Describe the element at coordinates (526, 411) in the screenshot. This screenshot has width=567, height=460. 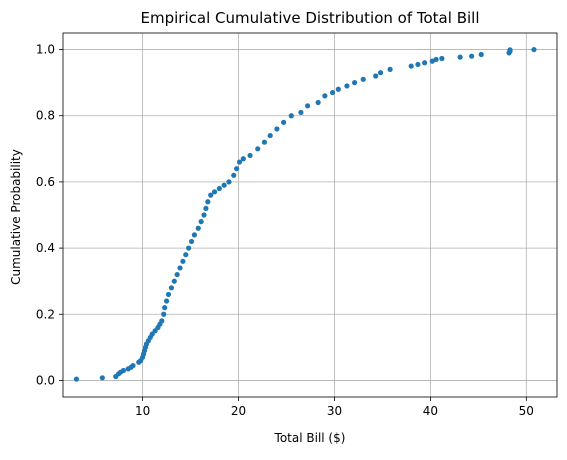
I see `x-tick-label: 50` at that location.